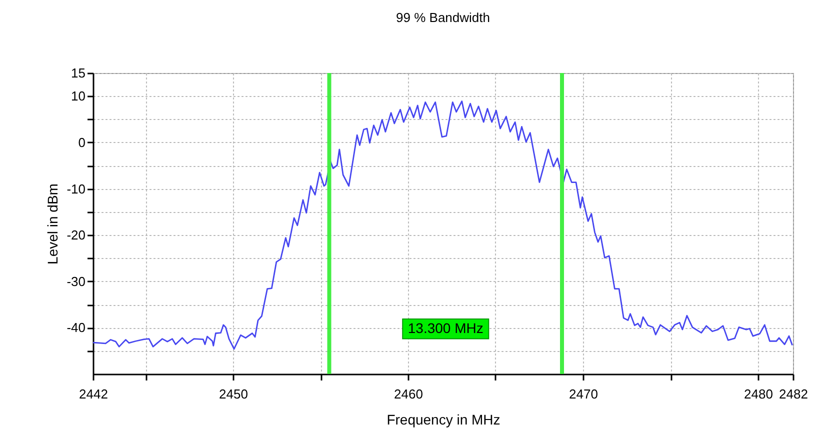  I want to click on y-tick-label: -30, so click(76, 281).